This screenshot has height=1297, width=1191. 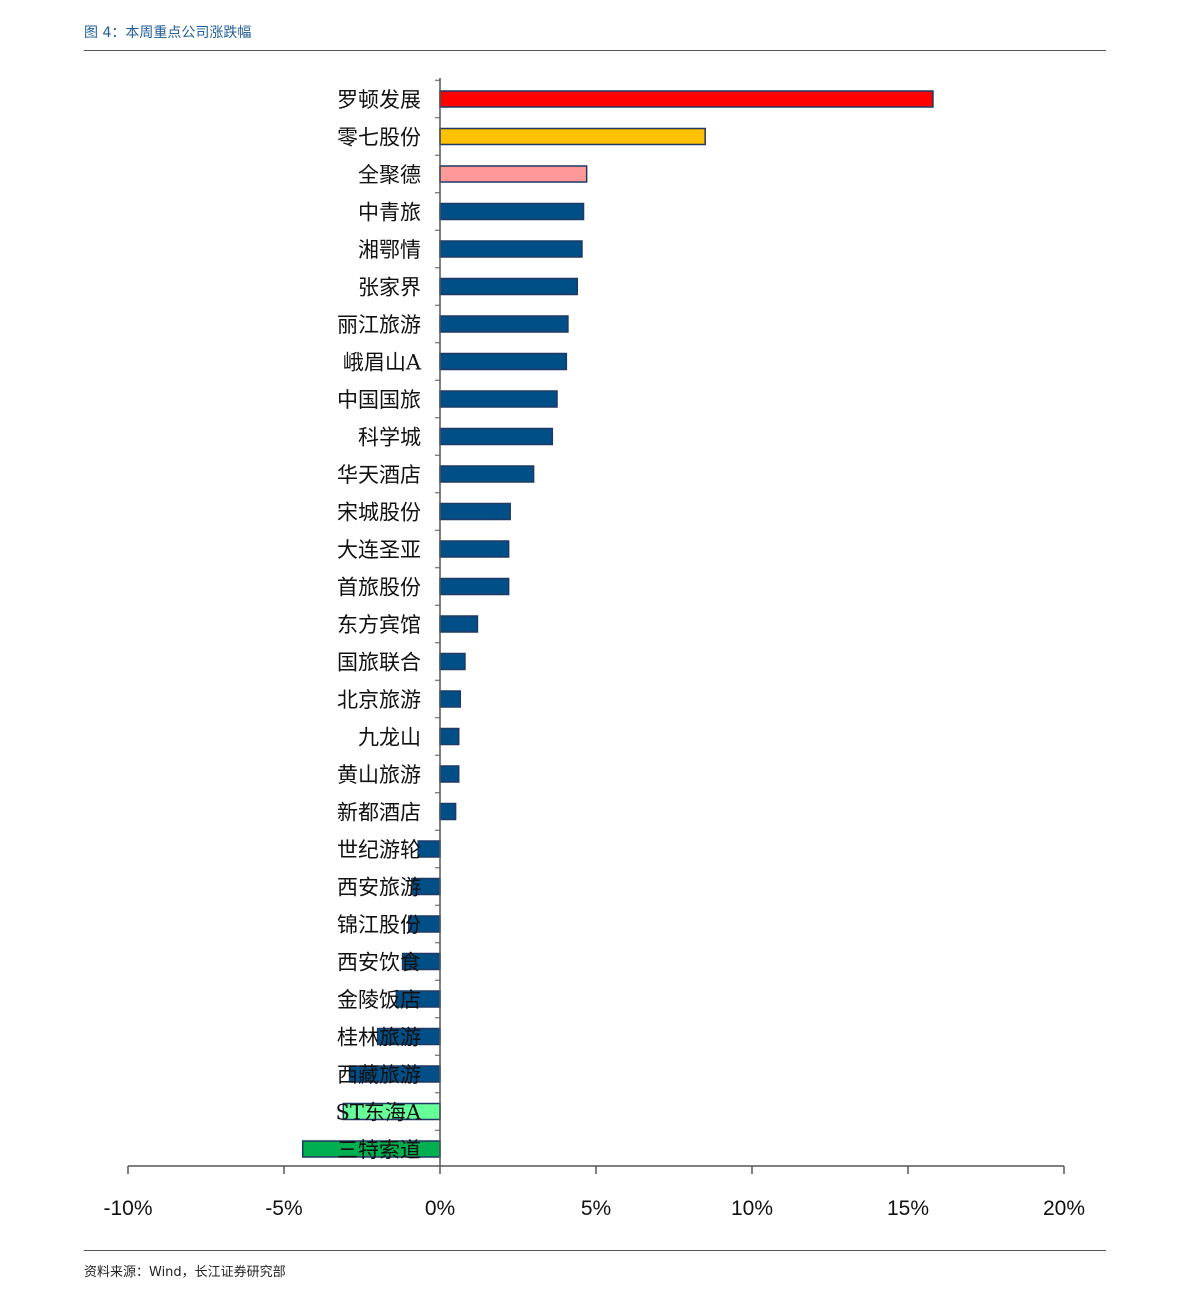 What do you see at coordinates (572, 136) in the screenshot?
I see `bar-零七股份` at bounding box center [572, 136].